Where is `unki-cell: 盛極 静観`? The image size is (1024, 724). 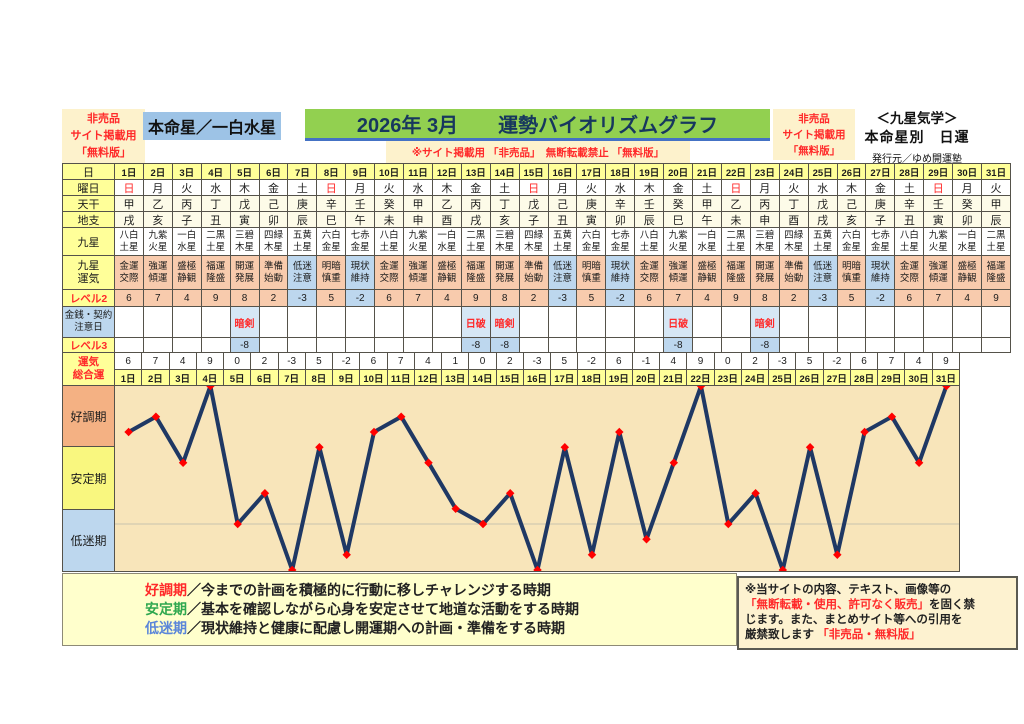
unki-cell: 盛極 静観 is located at coordinates (187, 273).